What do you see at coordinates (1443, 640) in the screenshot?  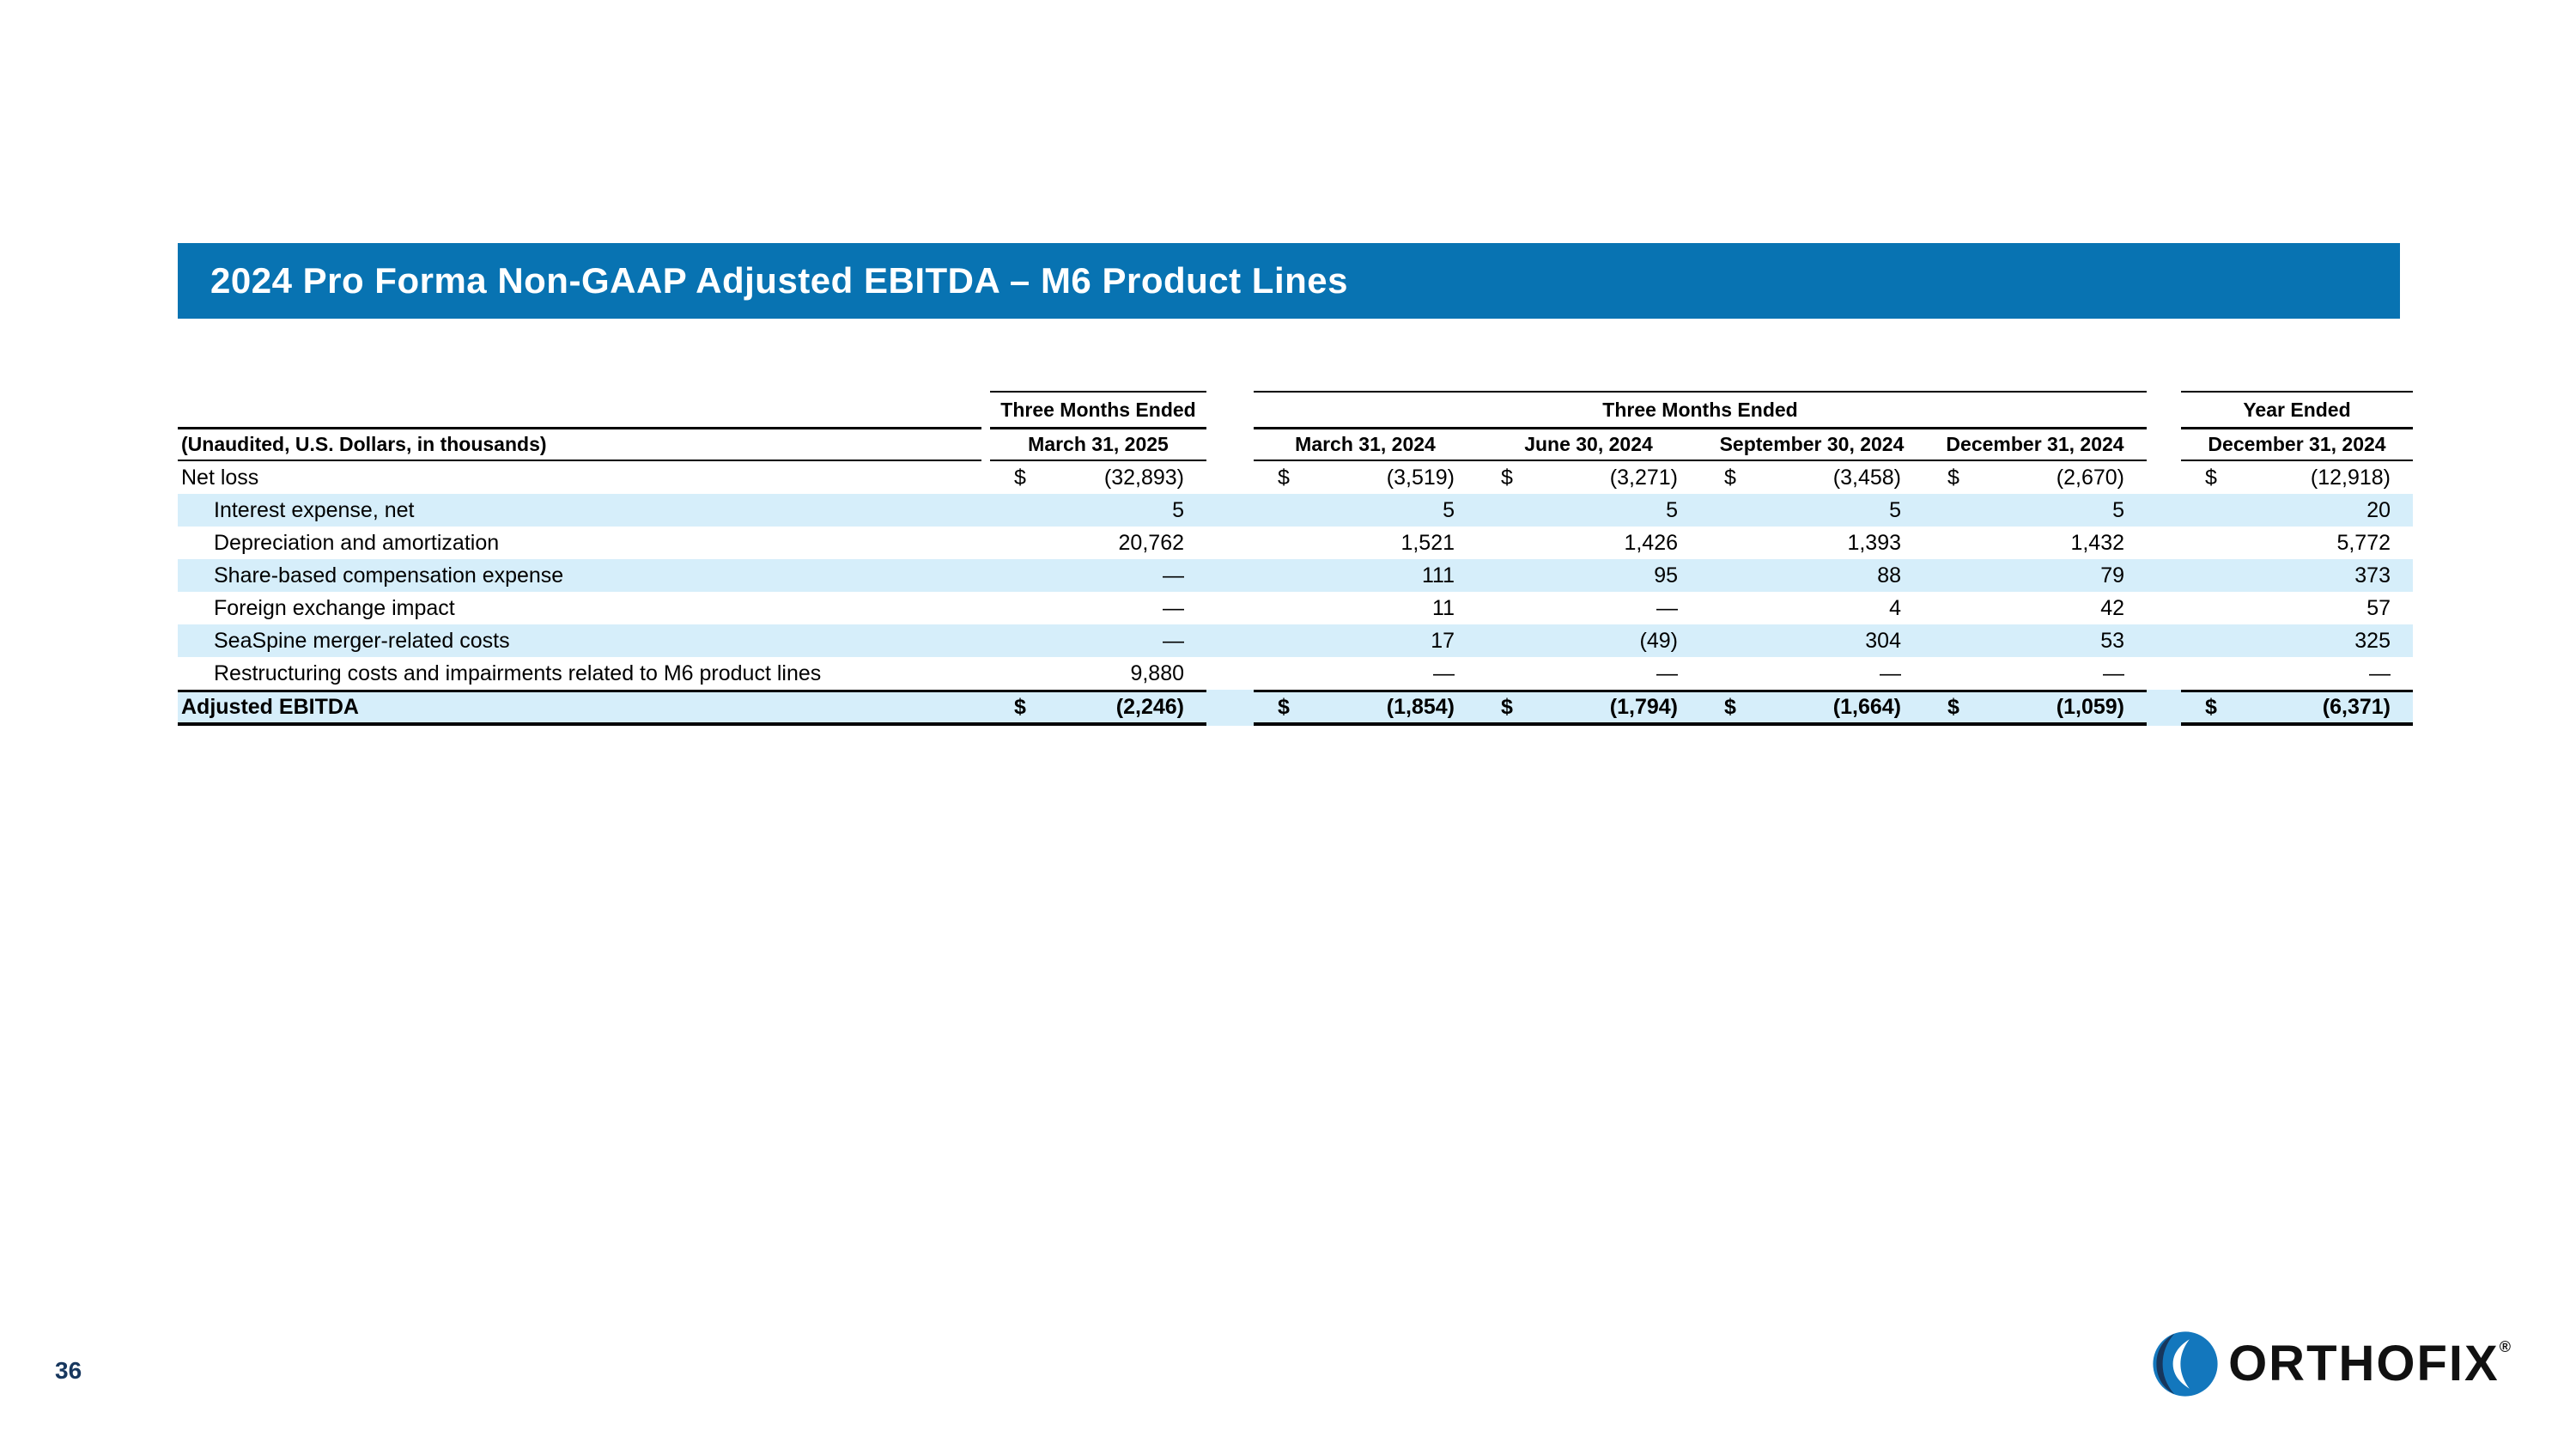 I see `cell-value: 17` at bounding box center [1443, 640].